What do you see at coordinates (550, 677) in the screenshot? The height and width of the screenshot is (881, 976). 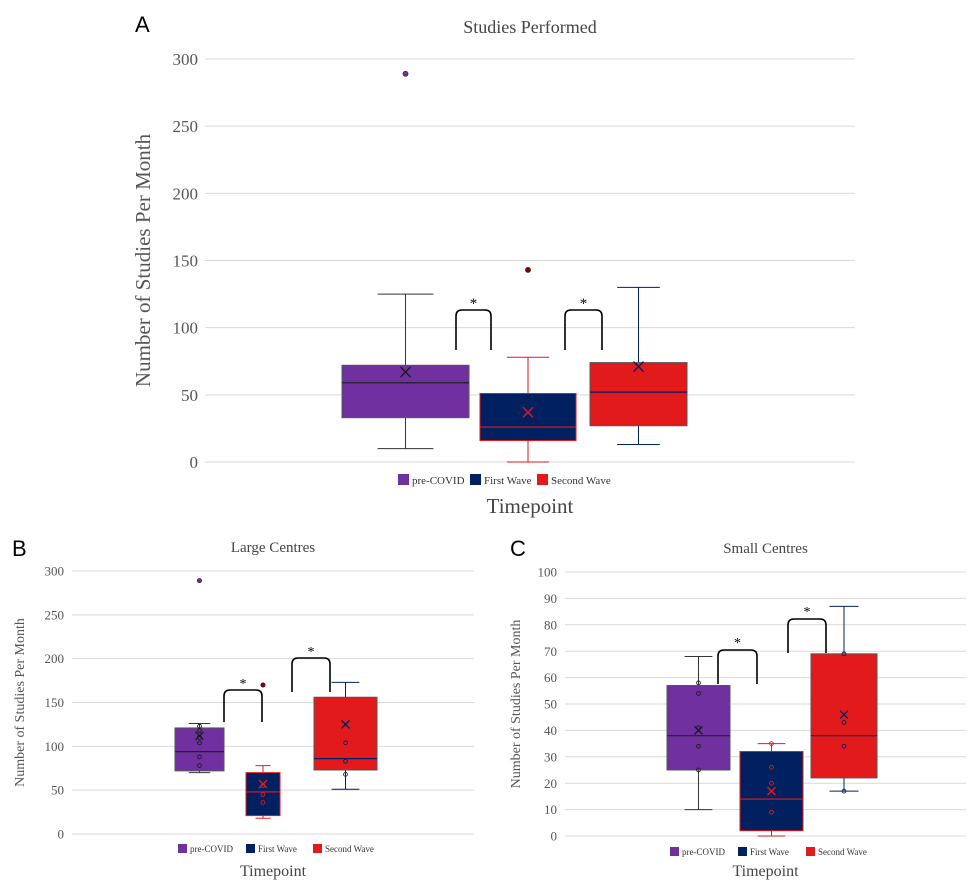 I see `y-tick-label: 60` at bounding box center [550, 677].